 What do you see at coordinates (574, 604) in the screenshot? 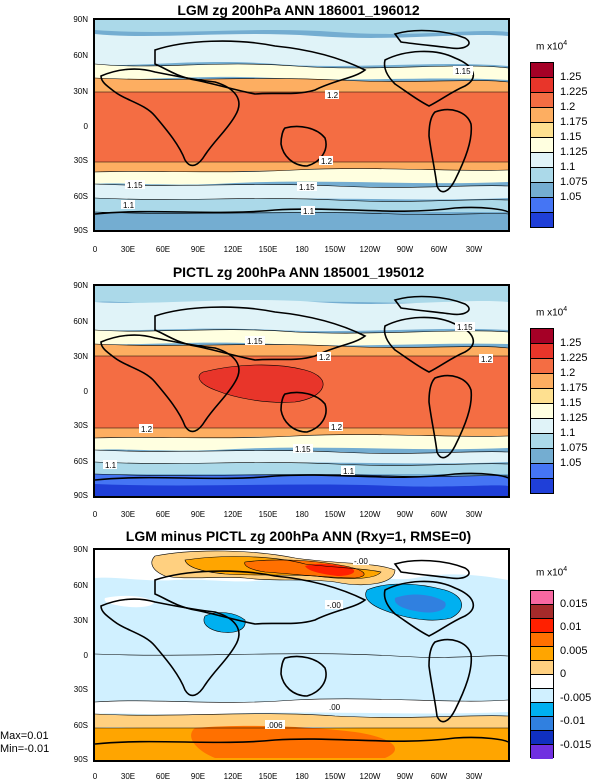
I see `colorbar-label: 0.015` at bounding box center [574, 604].